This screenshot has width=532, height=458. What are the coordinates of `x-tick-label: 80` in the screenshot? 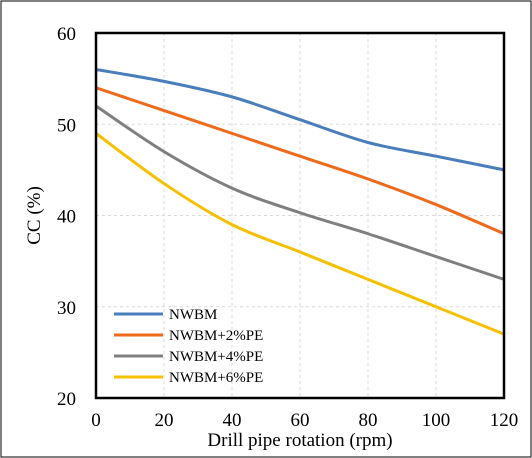 It's located at (368, 420).